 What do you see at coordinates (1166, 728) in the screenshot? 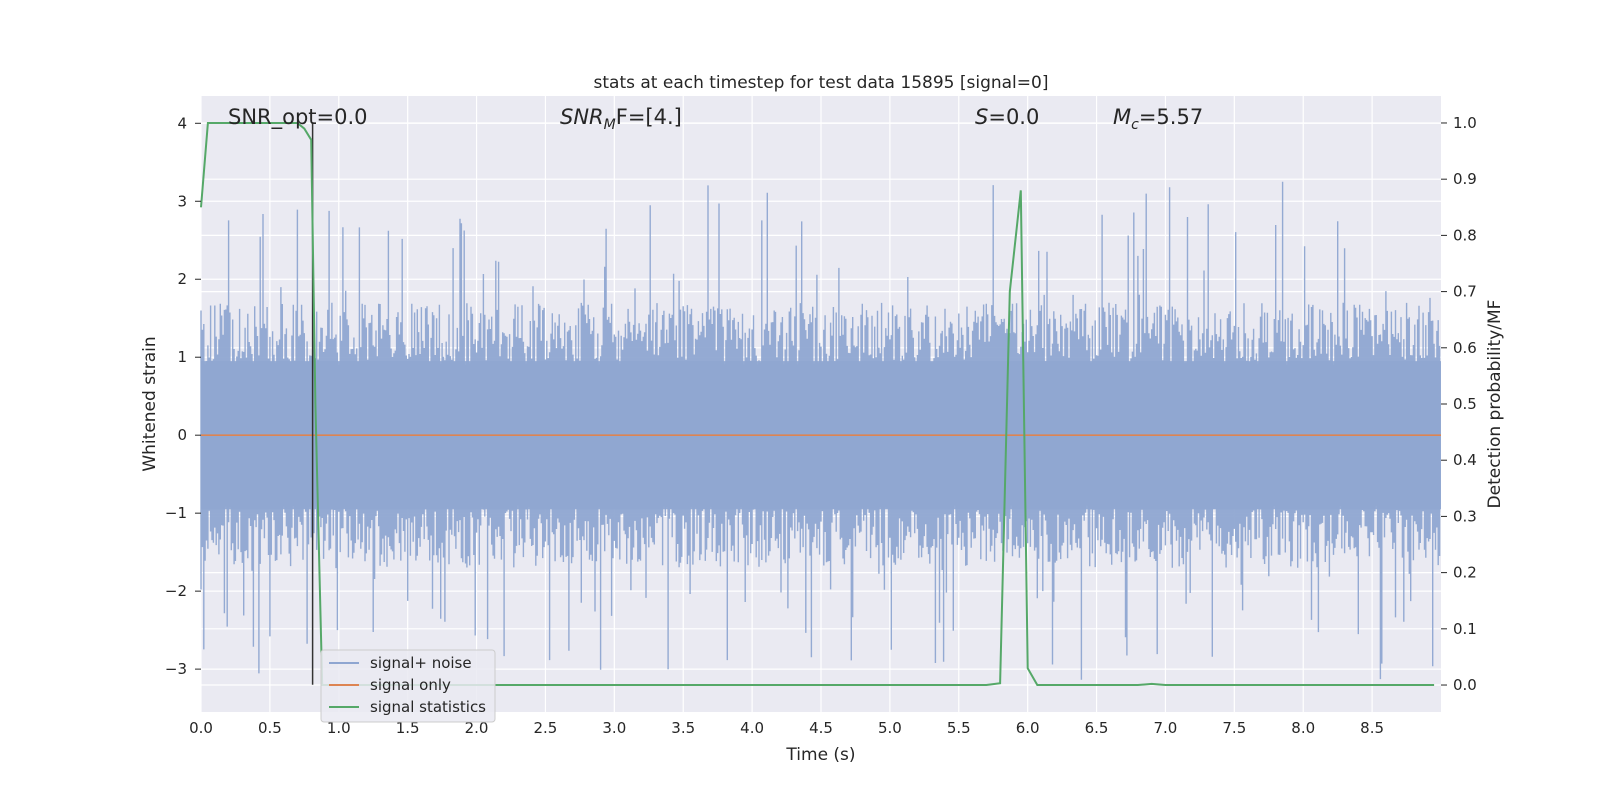
I see `x-tick-label: 7.0` at bounding box center [1166, 728].